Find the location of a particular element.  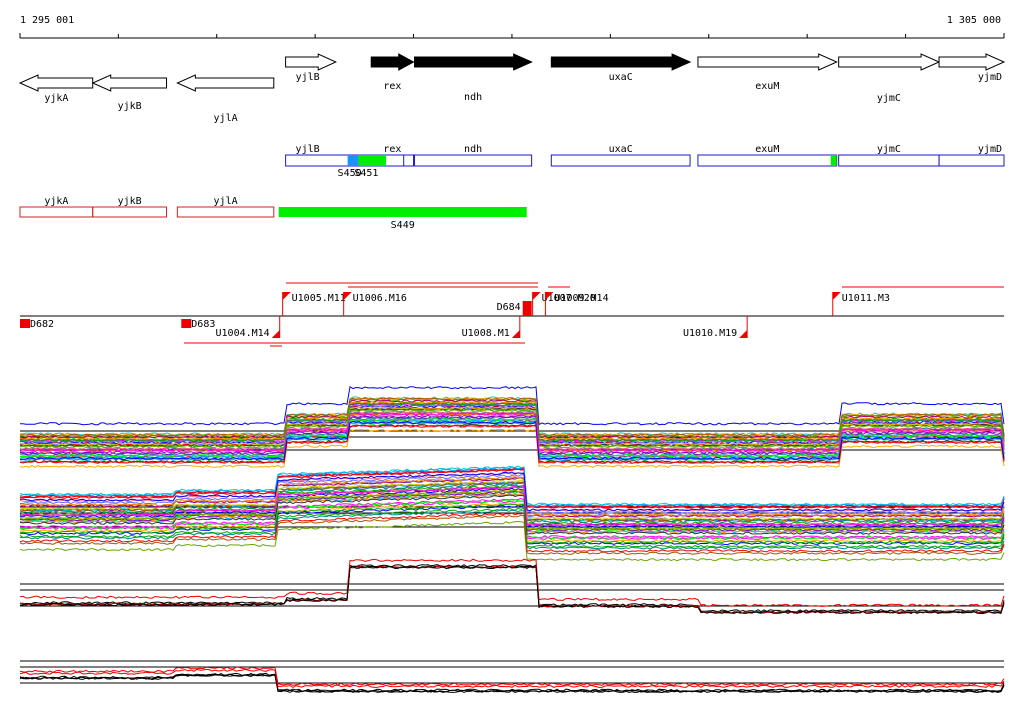

reverse-segment-yjlA is located at coordinates (225, 212).